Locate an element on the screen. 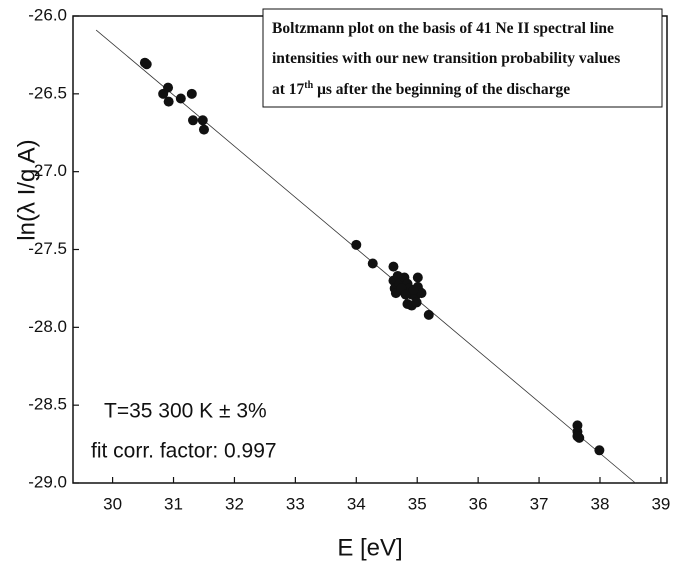 This screenshot has height=567, width=696. temperature-text: T=35 300 K ± 3% is located at coordinates (185, 411).